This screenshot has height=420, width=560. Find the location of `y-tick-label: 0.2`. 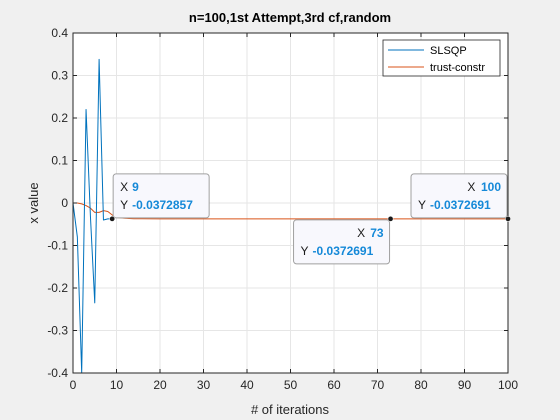

y-tick-label: 0.2 is located at coordinates (59, 118).